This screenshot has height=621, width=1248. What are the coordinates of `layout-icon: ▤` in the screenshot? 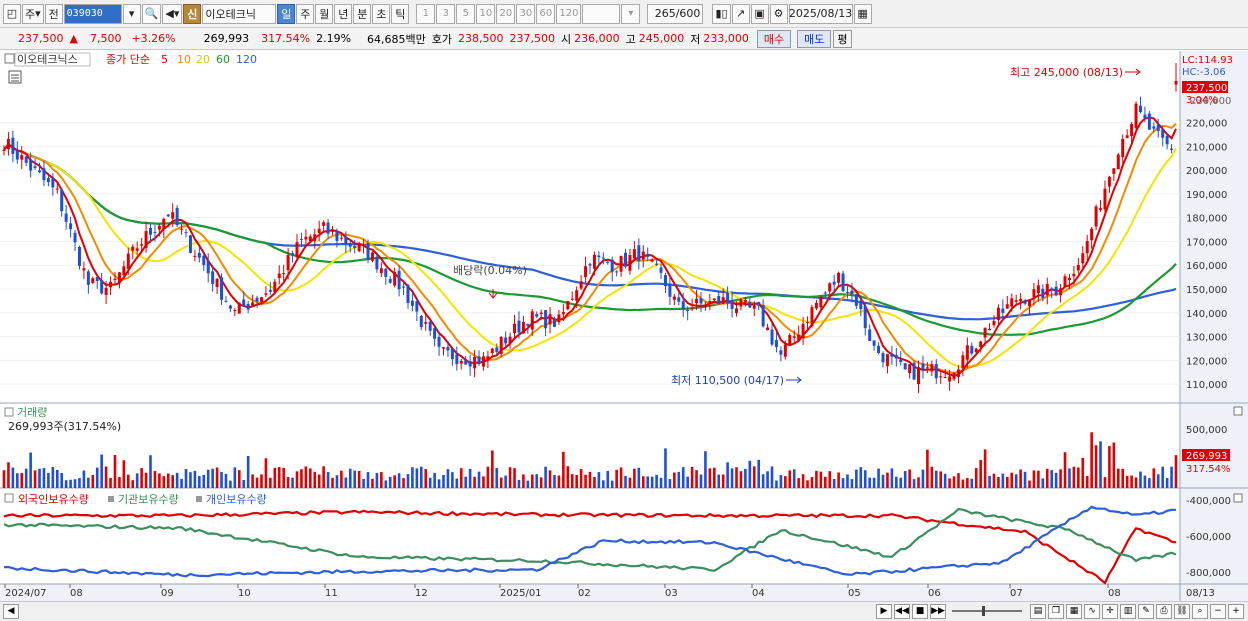 It's located at (1038, 611).